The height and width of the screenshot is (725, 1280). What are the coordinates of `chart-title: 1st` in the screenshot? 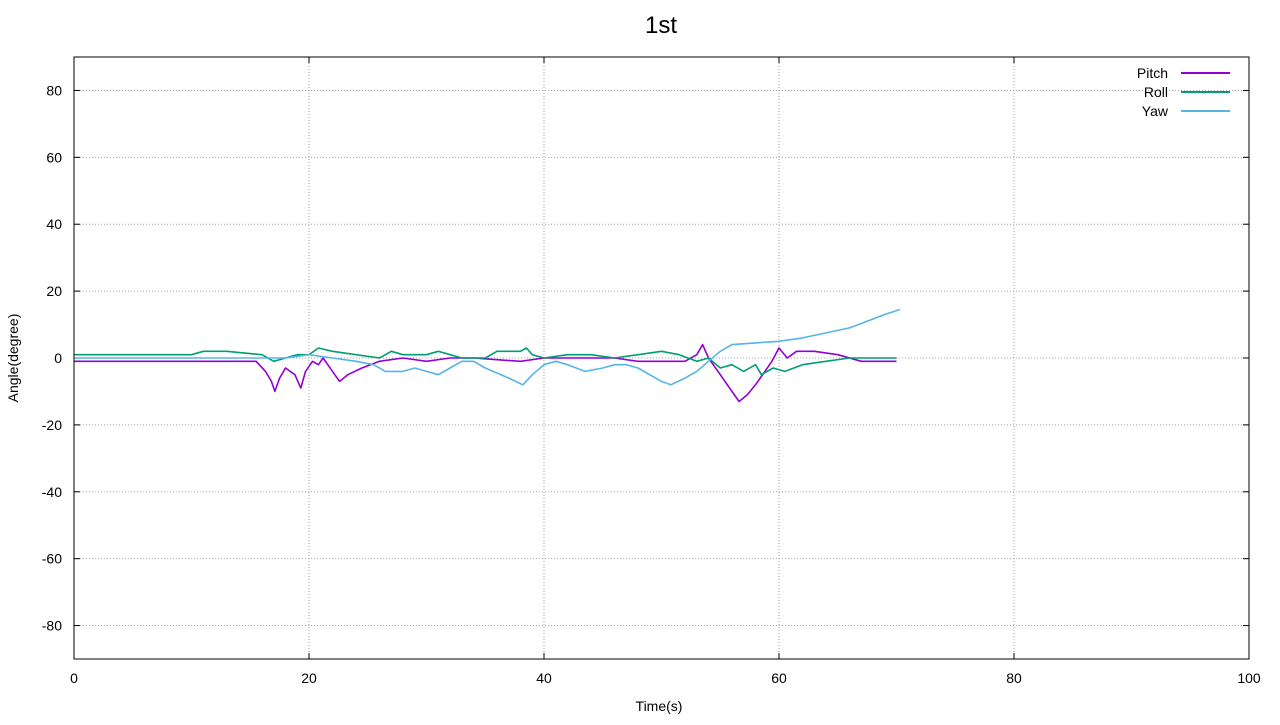 It's located at (661, 25).